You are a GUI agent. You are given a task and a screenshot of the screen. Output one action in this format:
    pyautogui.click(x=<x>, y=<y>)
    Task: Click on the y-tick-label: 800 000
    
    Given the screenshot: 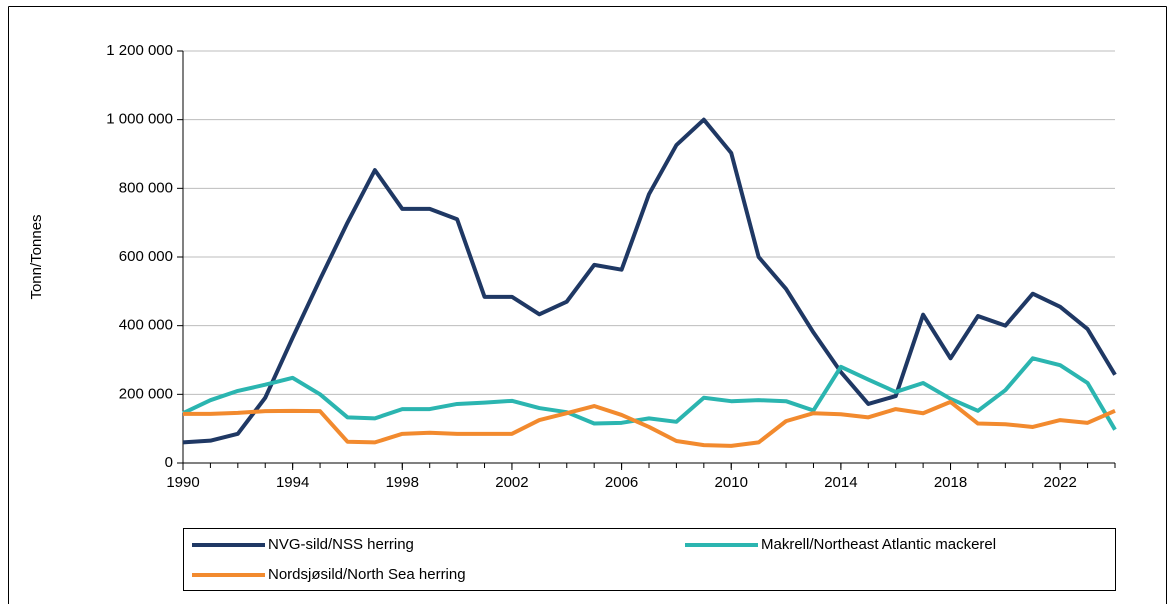 What is the action you would take?
    pyautogui.click(x=146, y=187)
    